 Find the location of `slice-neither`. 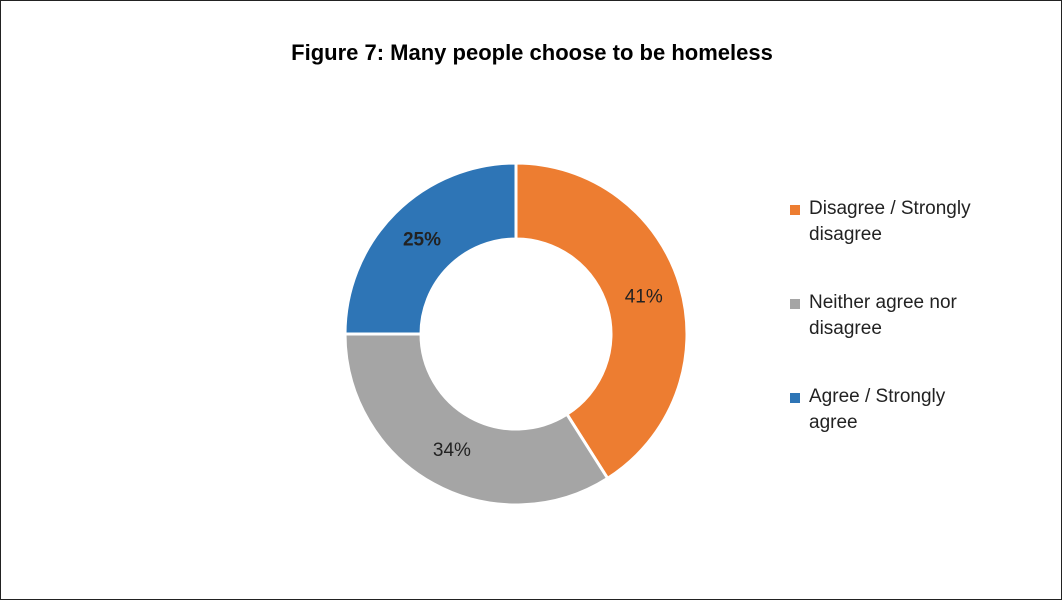

slice-neither is located at coordinates (476, 419).